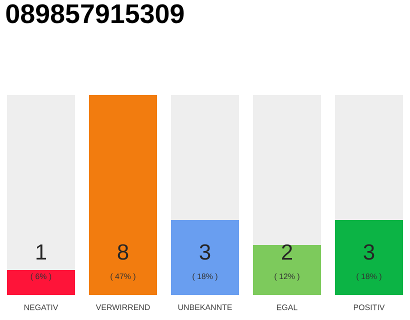 The image size is (410, 320). What do you see at coordinates (287, 252) in the screenshot?
I see `data-label: 2` at bounding box center [287, 252].